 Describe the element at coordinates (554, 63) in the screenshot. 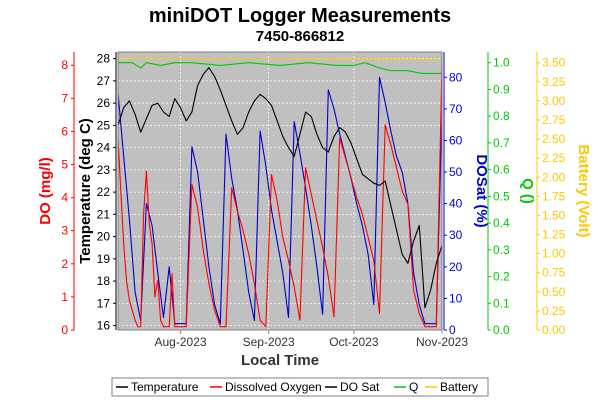

I see `y-tick-label-battery: 3.50` at that location.